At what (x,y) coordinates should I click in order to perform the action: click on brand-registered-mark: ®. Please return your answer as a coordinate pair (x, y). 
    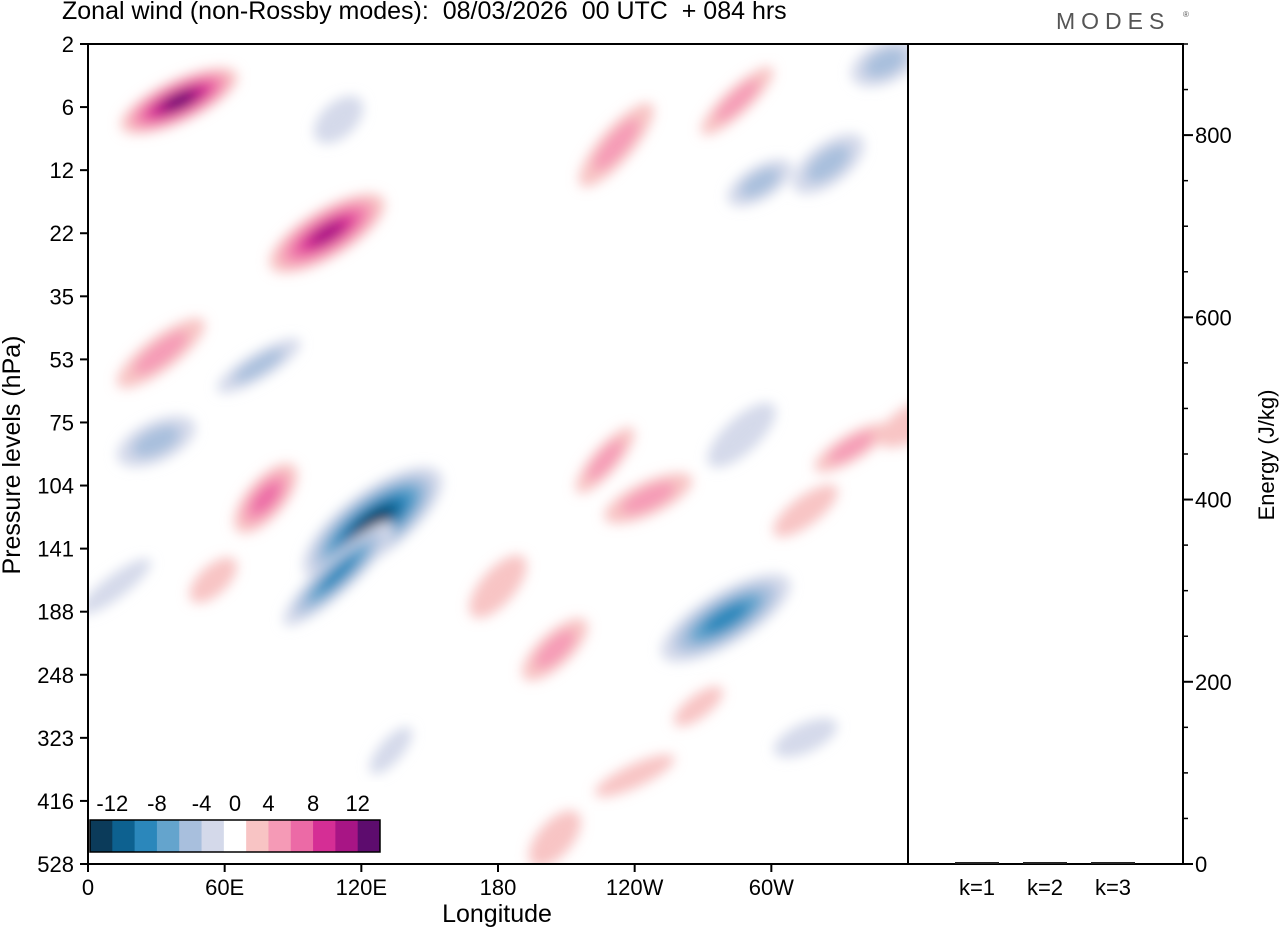
    Looking at the image, I should click on (1186, 14).